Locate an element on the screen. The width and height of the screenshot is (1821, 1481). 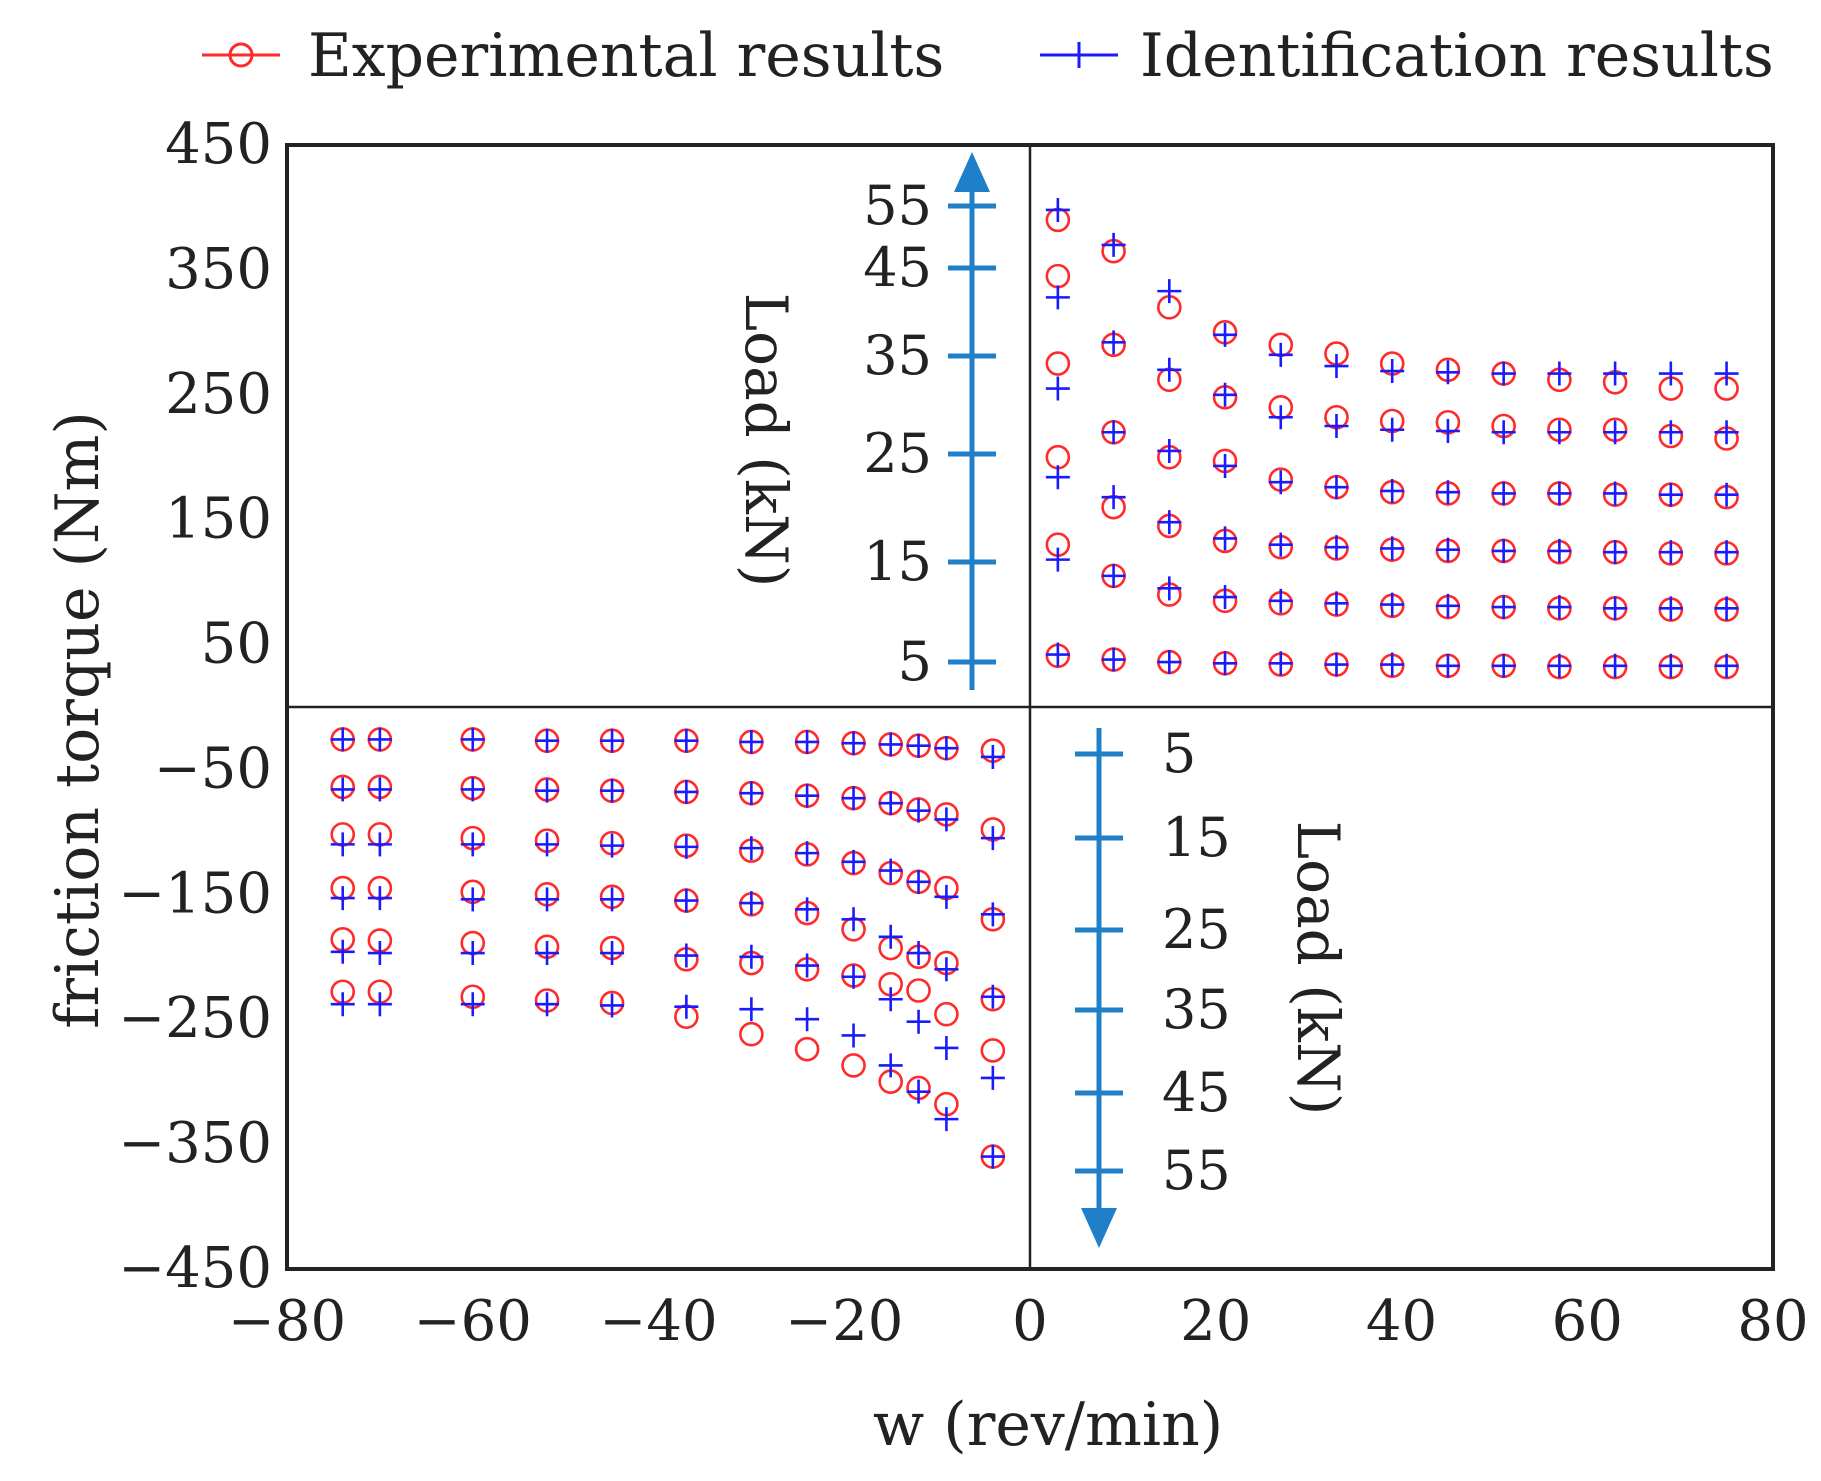
x-tick-label: −40 is located at coordinates (658, 1321).